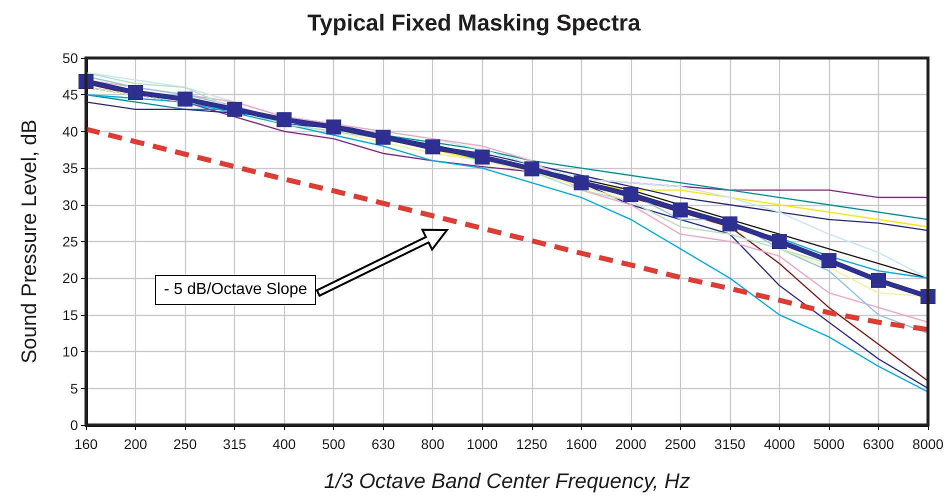 The image size is (948, 500). I want to click on y-tick-label: 40, so click(70, 131).